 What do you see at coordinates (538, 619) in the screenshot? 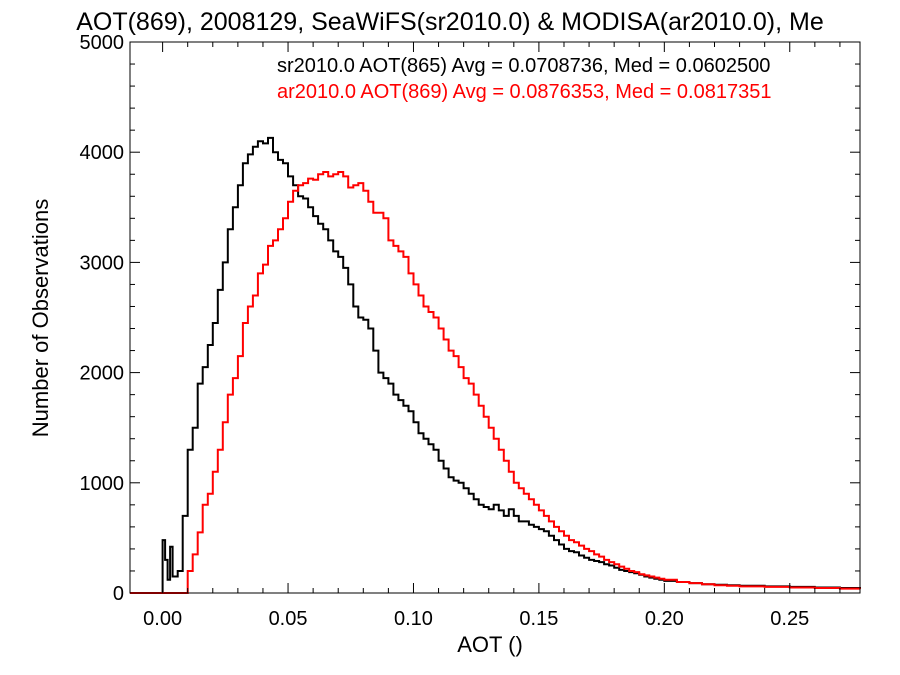
I see `x-tick-label: 0.15` at bounding box center [538, 619].